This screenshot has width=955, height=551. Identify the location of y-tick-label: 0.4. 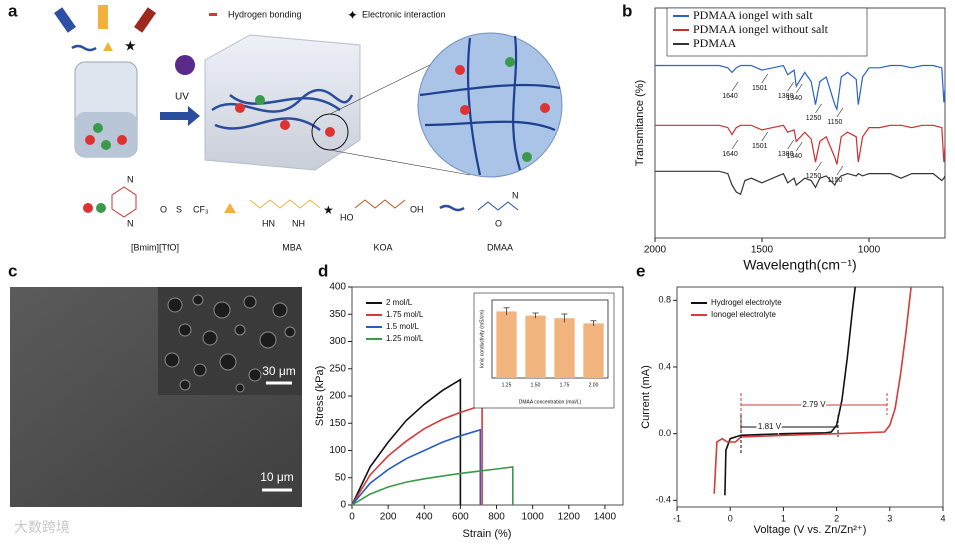
(664, 366).